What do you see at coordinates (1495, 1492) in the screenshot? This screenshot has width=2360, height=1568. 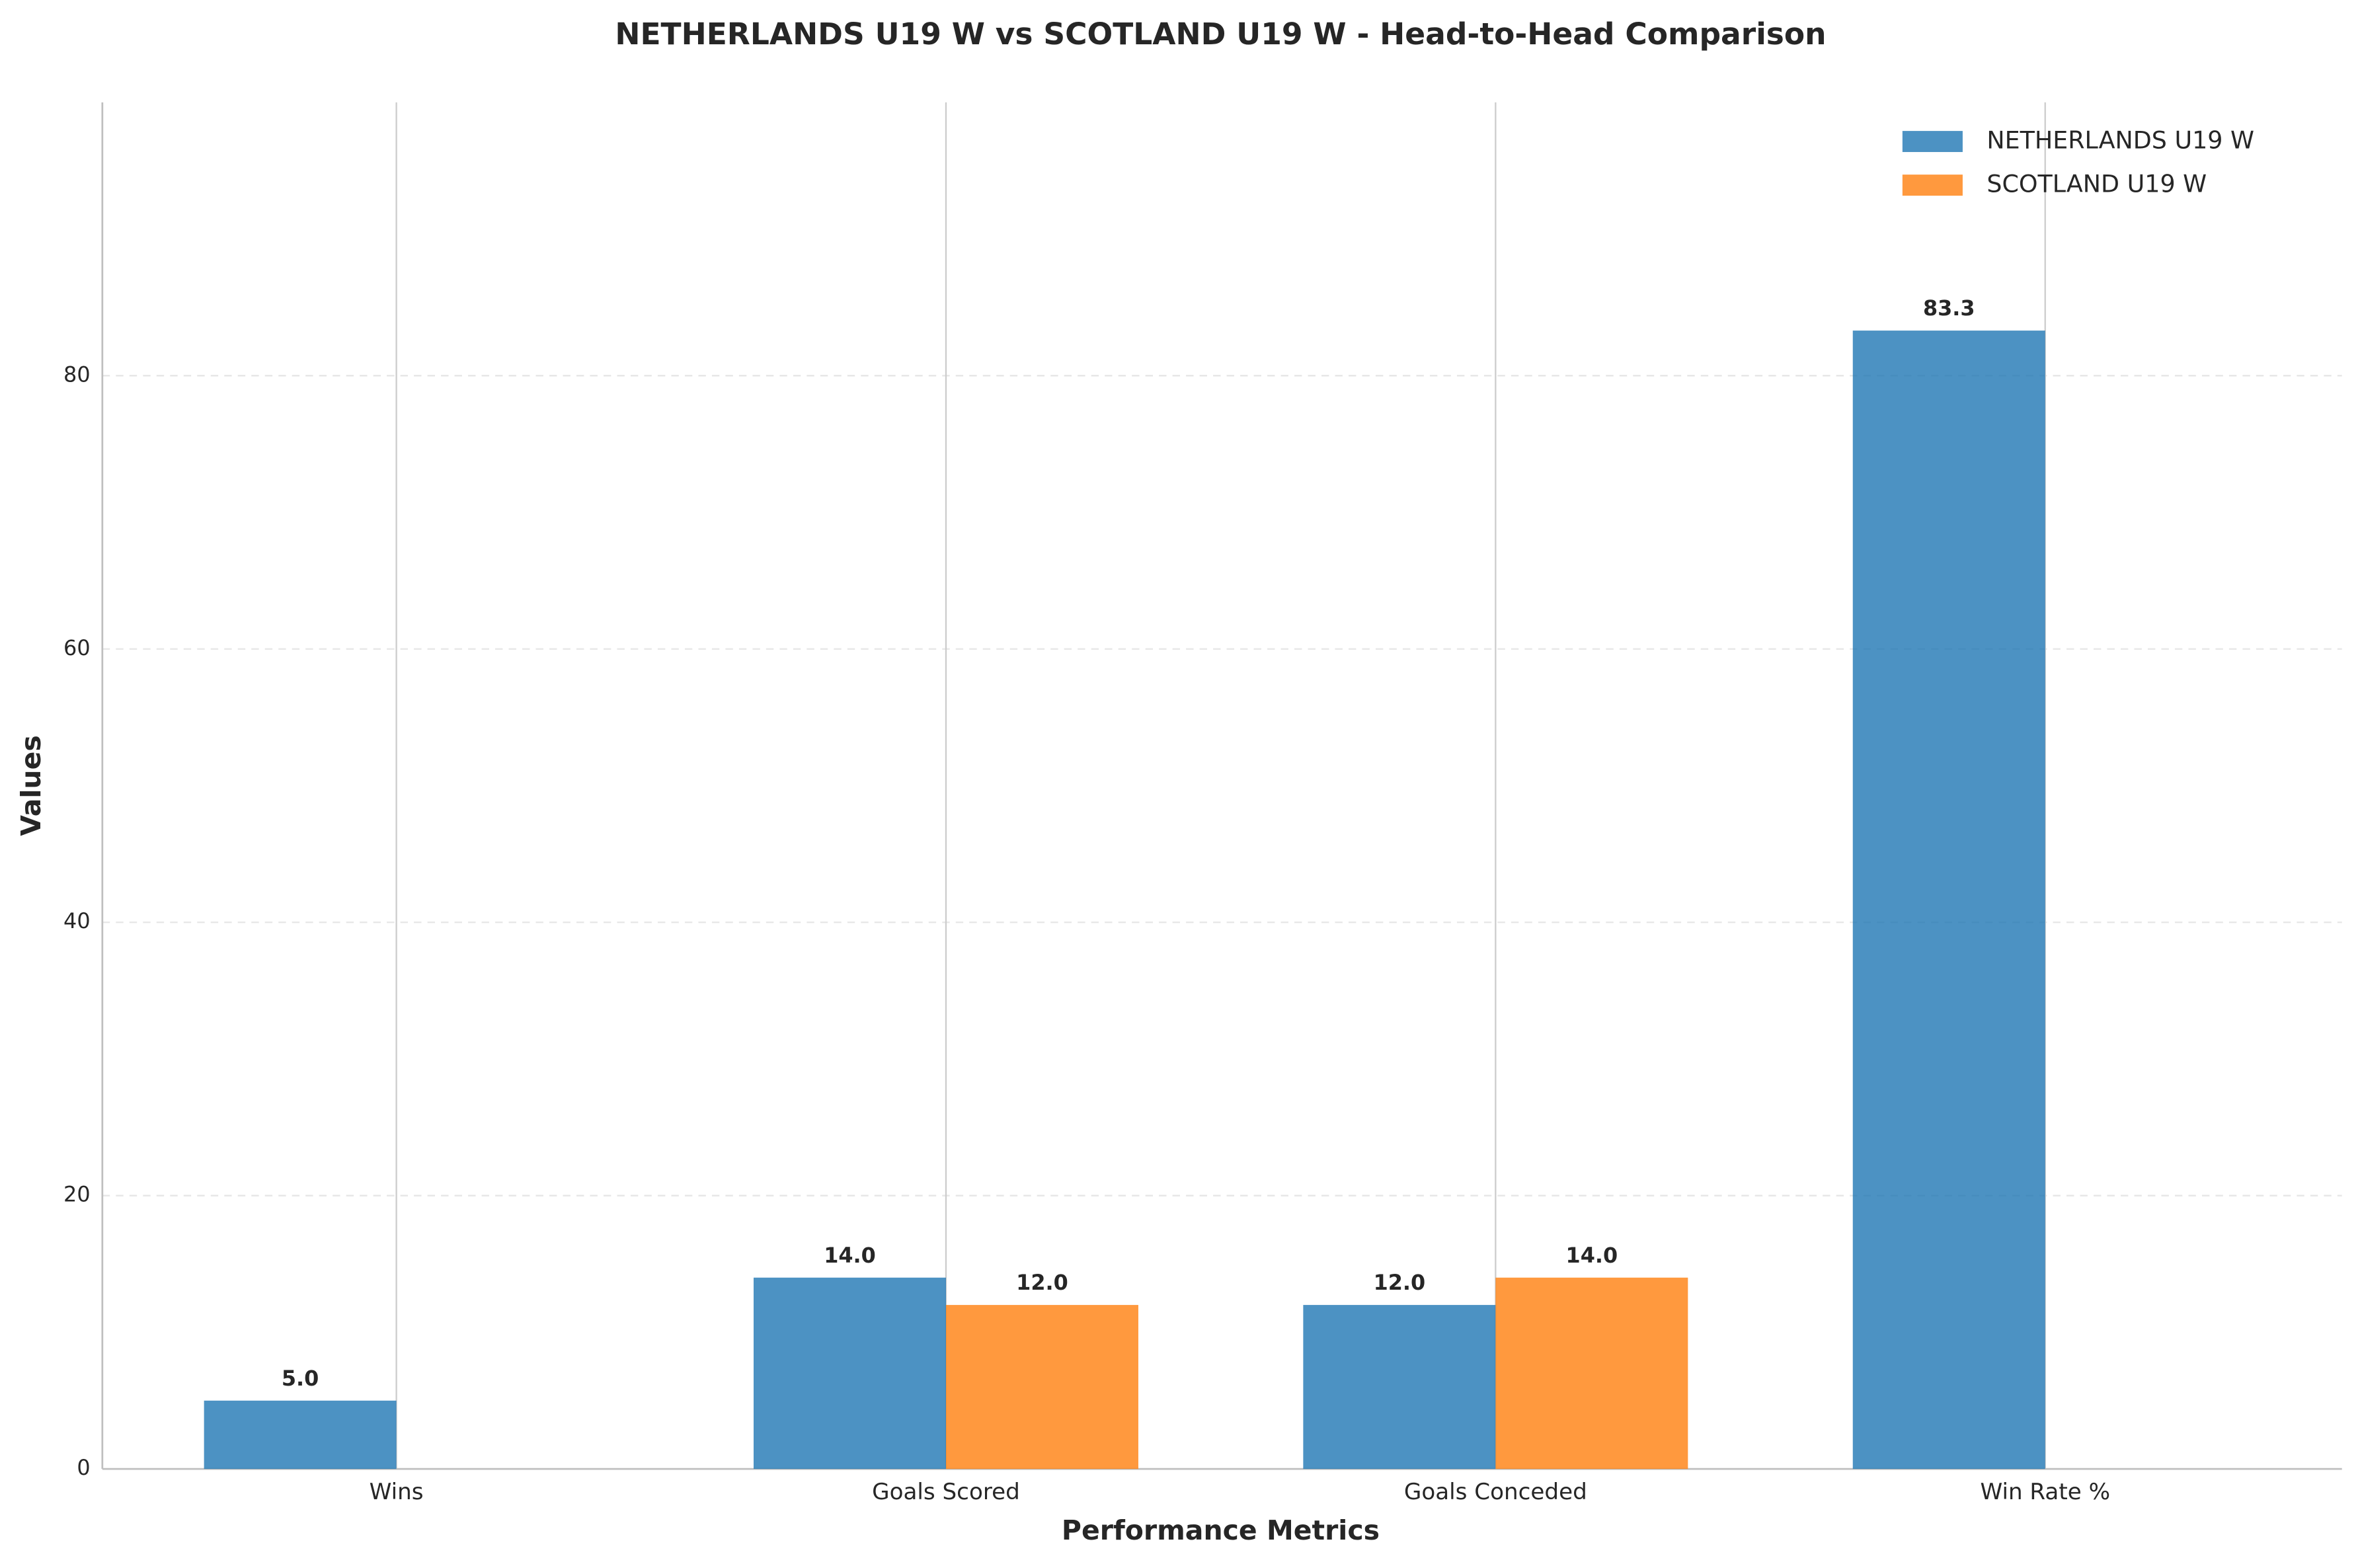 I see `x-tick-label: Goals Conceded` at bounding box center [1495, 1492].